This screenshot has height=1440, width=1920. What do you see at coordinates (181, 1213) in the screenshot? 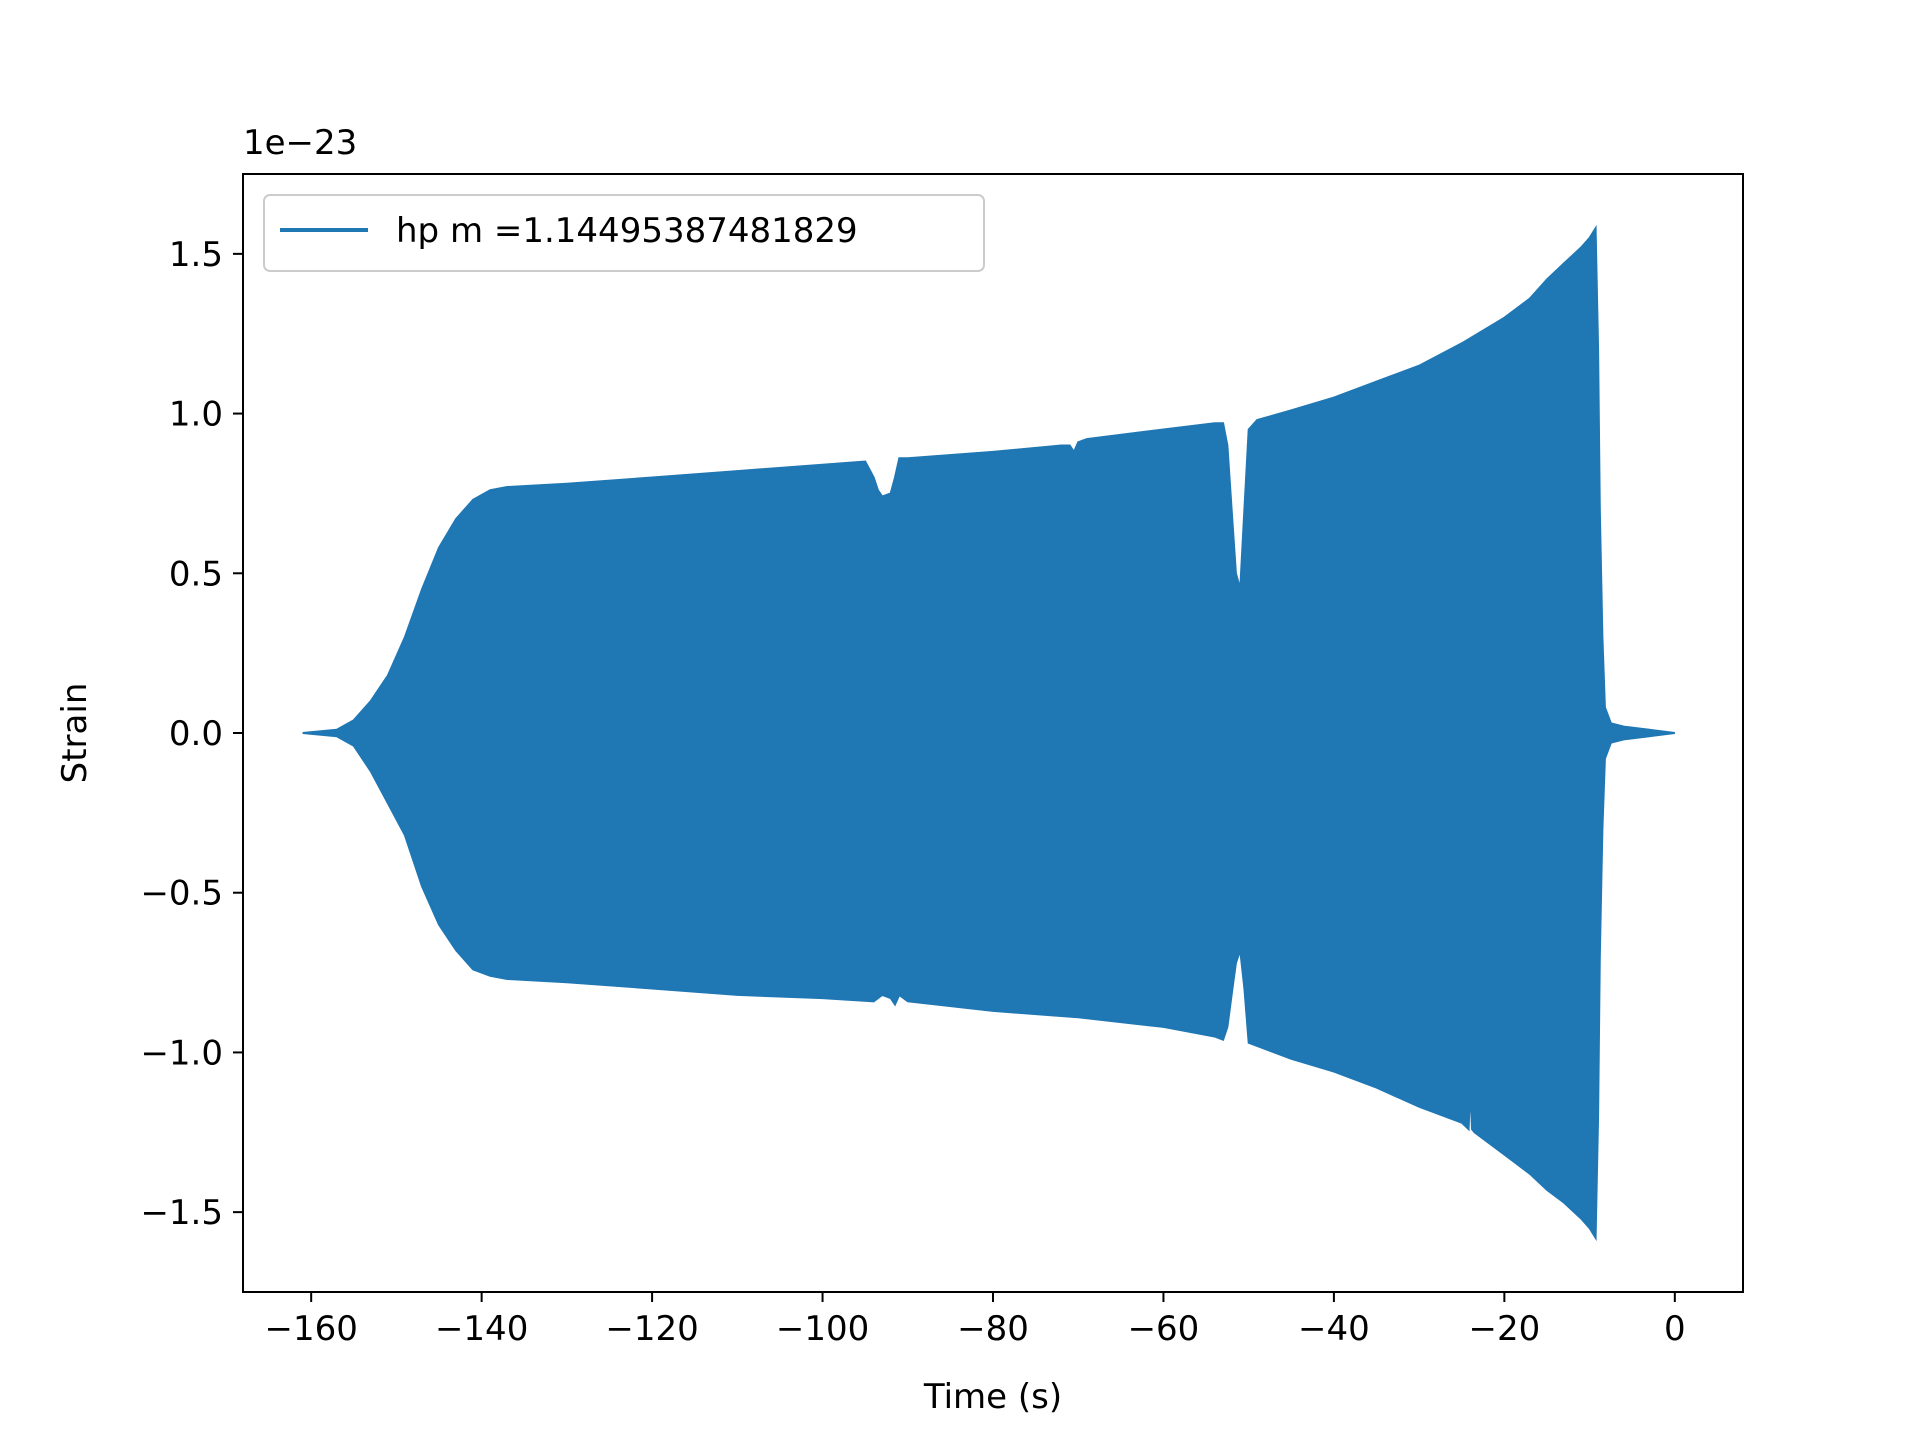
I see `y-tick-label: −1.5` at bounding box center [181, 1213].